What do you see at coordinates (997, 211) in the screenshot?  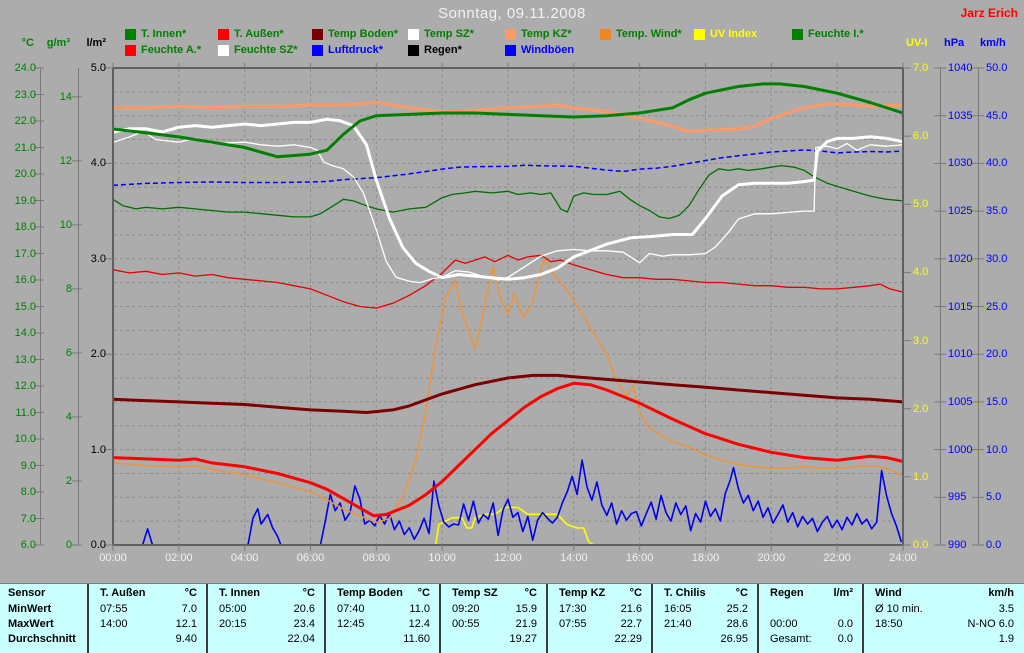 I see `tick-label-kmh: 35.0` at bounding box center [997, 211].